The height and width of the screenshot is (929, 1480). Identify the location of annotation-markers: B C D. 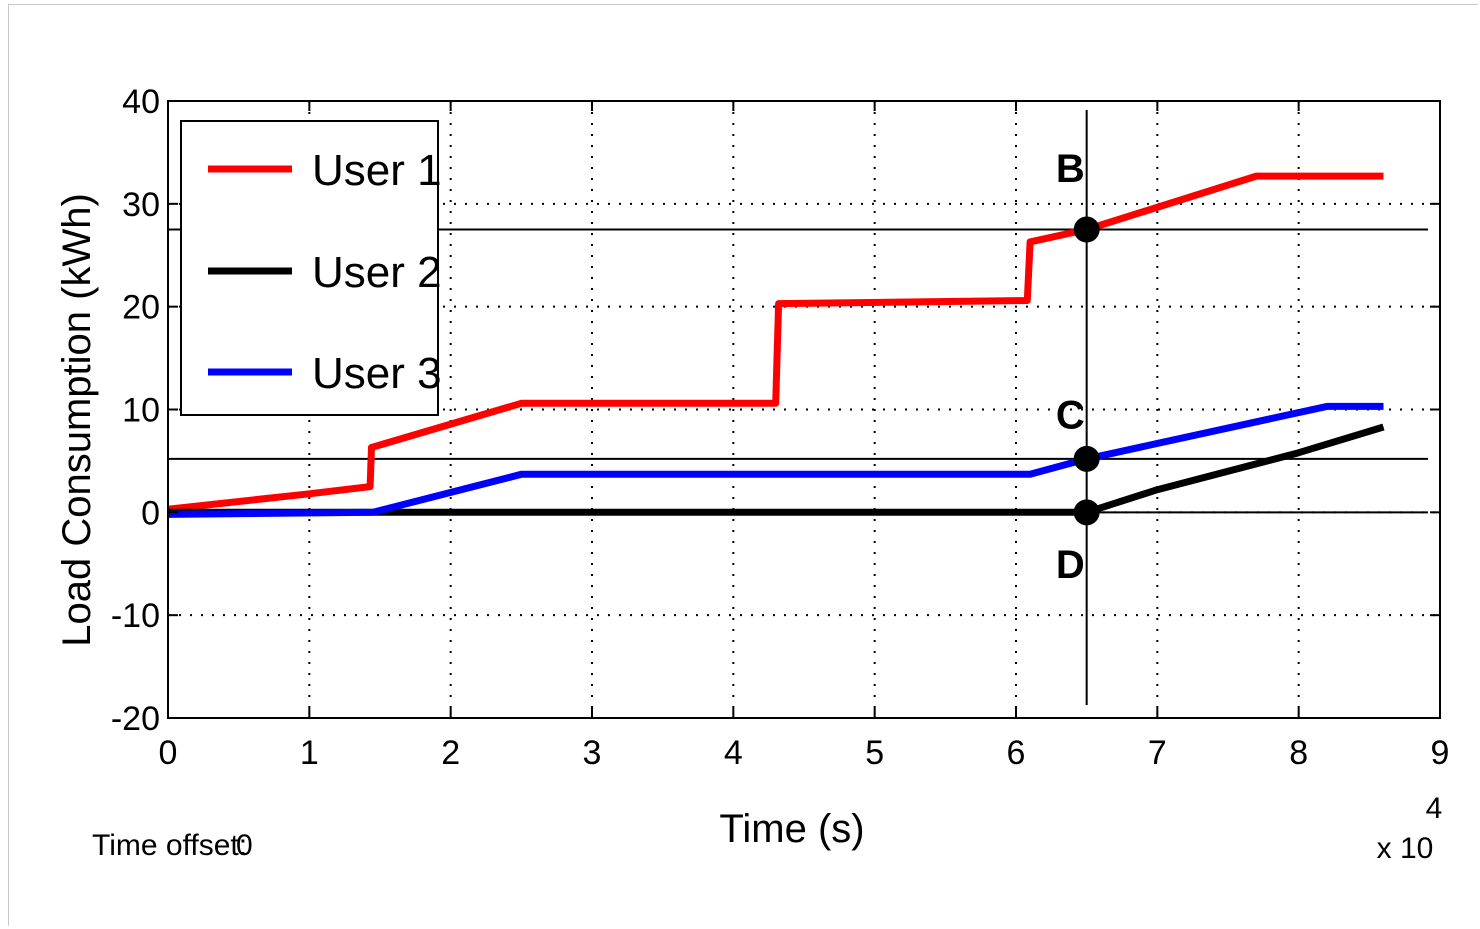
(1078, 367).